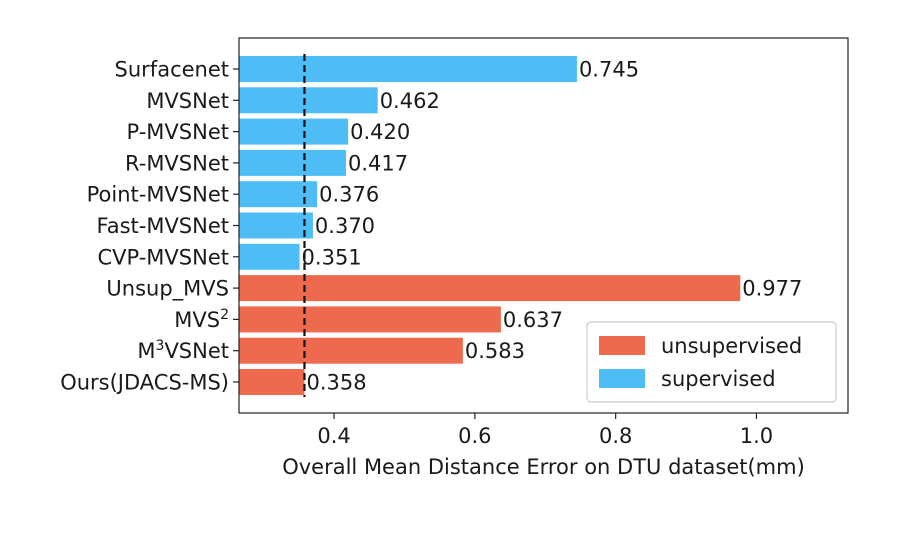  What do you see at coordinates (349, 195) in the screenshot?
I see `data-label: 0.376` at bounding box center [349, 195].